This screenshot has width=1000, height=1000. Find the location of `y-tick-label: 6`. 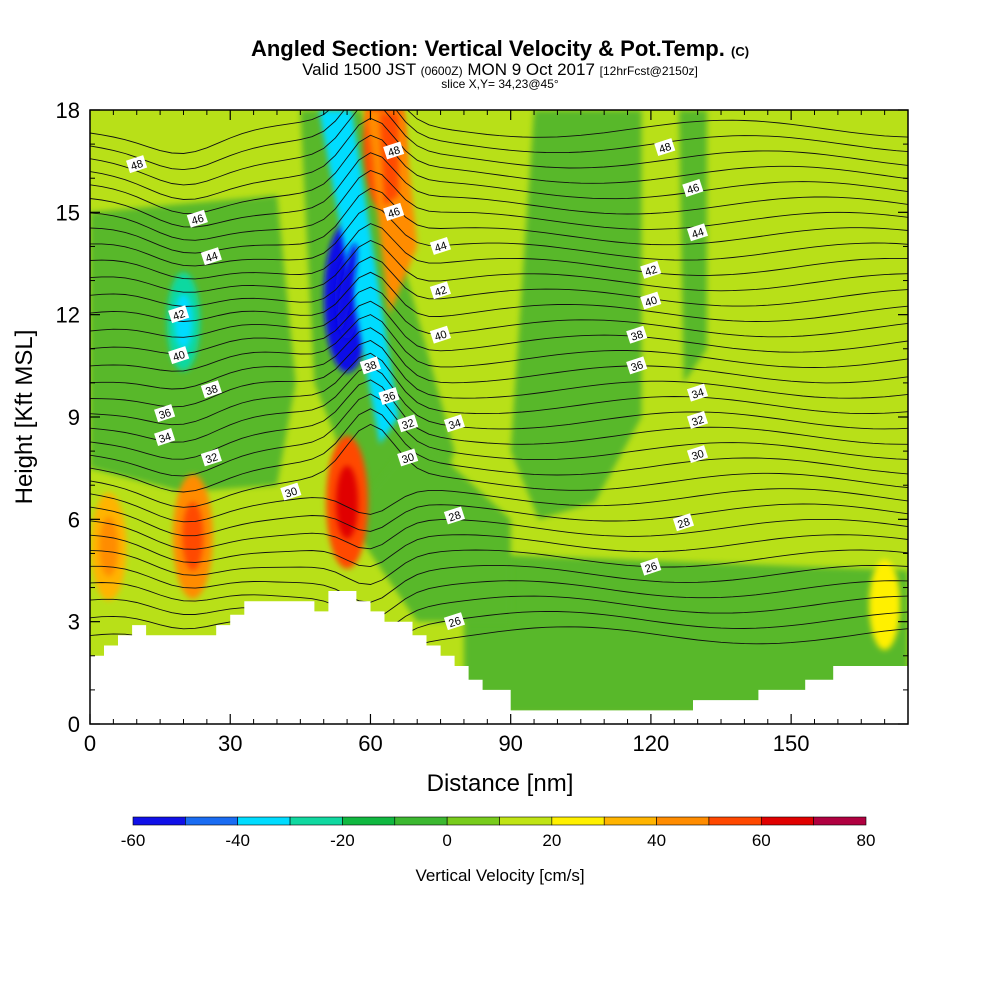

y-tick-label: 6 is located at coordinates (74, 519).